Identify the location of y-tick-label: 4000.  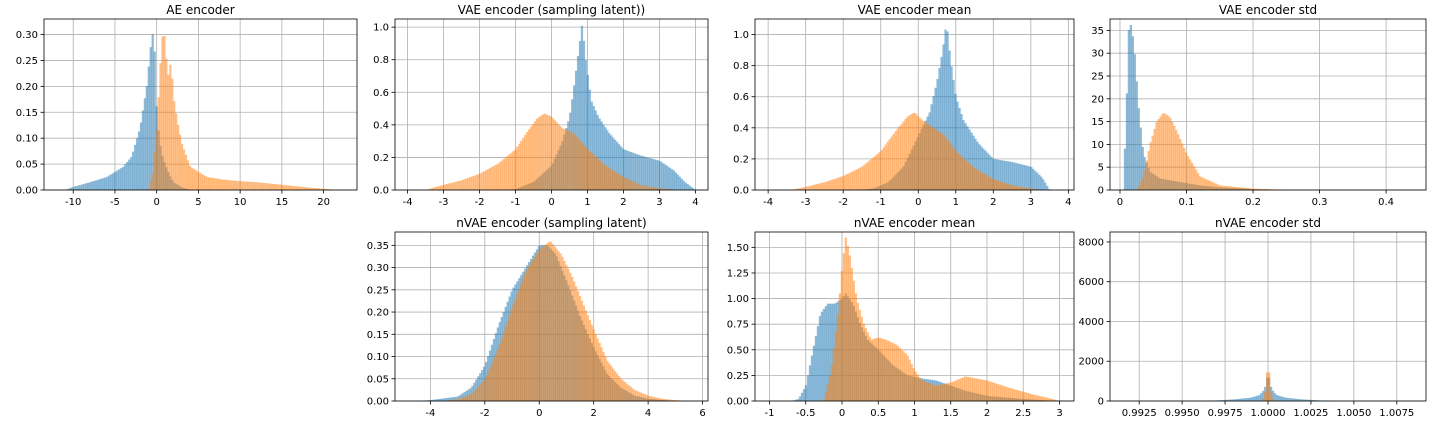
(1091, 322).